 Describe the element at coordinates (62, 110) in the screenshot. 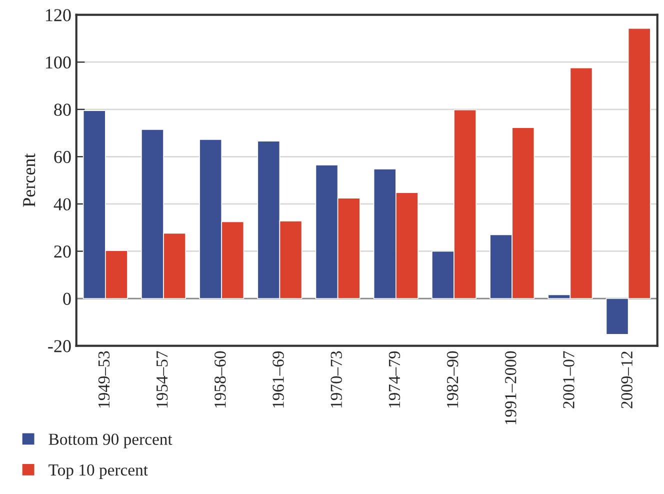

I see `y-tick-label: 80` at that location.